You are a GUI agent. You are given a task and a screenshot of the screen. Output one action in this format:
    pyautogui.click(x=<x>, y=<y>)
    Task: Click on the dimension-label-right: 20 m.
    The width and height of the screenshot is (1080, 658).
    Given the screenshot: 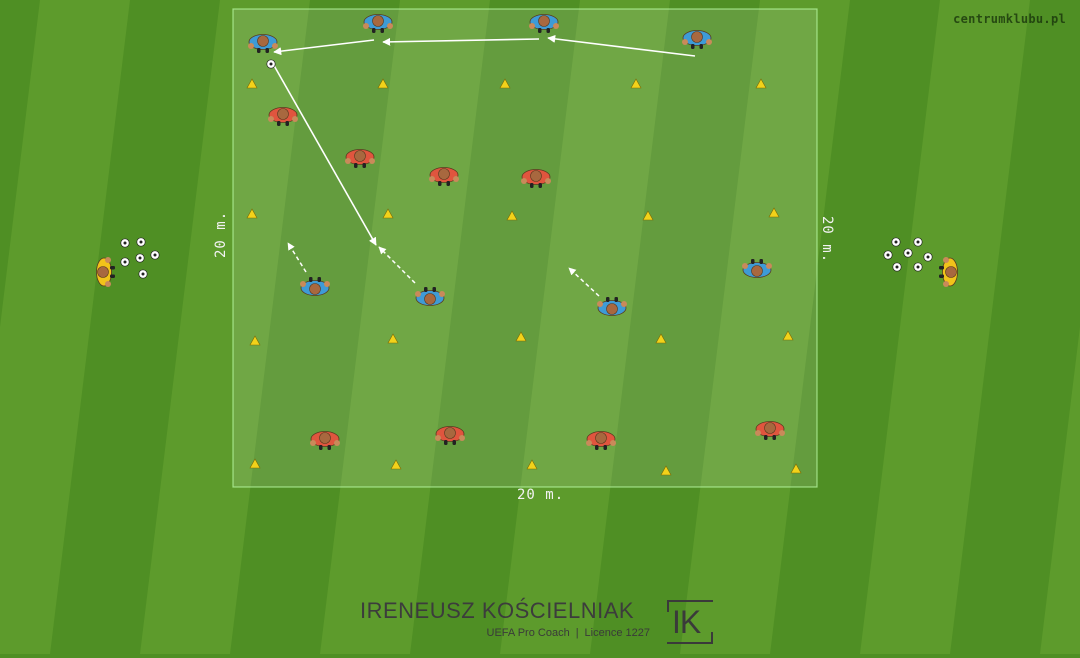 What is the action you would take?
    pyautogui.click(x=827, y=240)
    